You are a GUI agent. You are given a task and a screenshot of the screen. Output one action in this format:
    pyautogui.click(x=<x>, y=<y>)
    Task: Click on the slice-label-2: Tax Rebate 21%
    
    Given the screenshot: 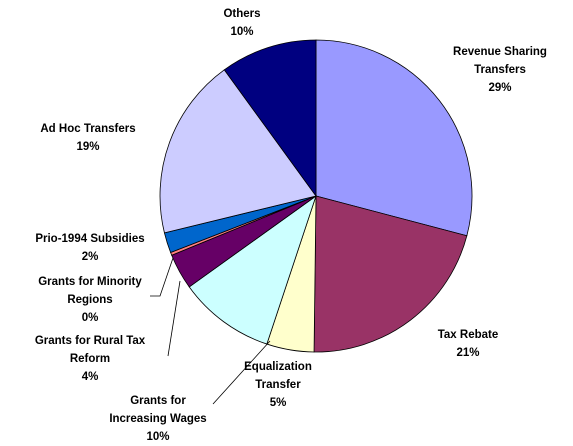 What is the action you would take?
    pyautogui.click(x=468, y=344)
    